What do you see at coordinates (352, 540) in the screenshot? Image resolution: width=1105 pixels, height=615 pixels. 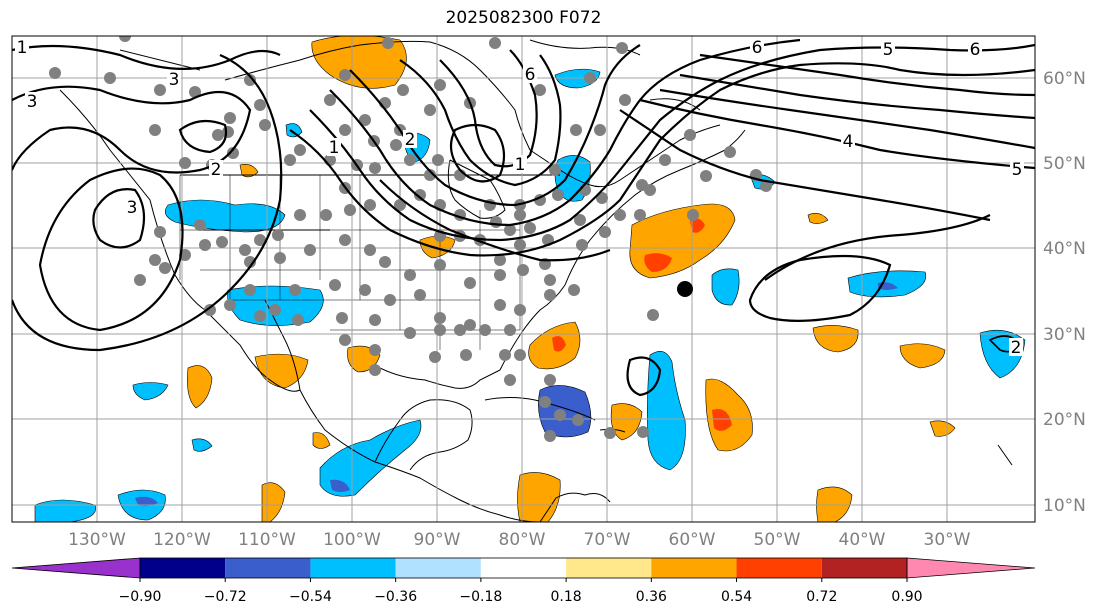 I see `lon-label: 100°W` at bounding box center [352, 540].